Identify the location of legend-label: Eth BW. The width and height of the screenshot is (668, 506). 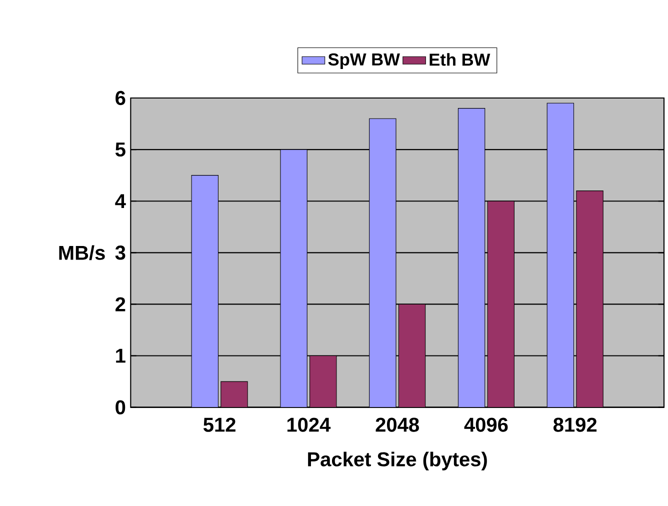
(460, 59).